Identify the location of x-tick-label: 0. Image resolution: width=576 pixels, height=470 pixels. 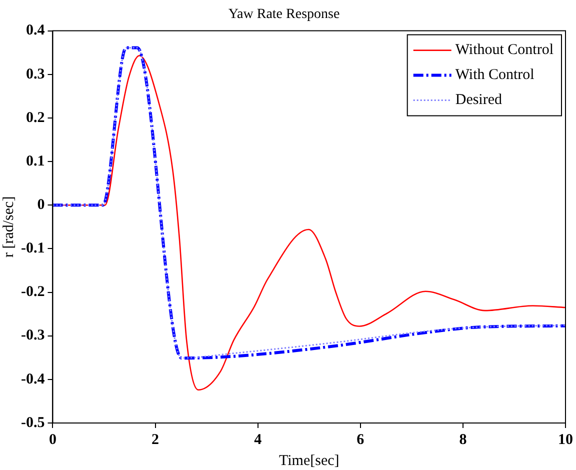
(52, 440).